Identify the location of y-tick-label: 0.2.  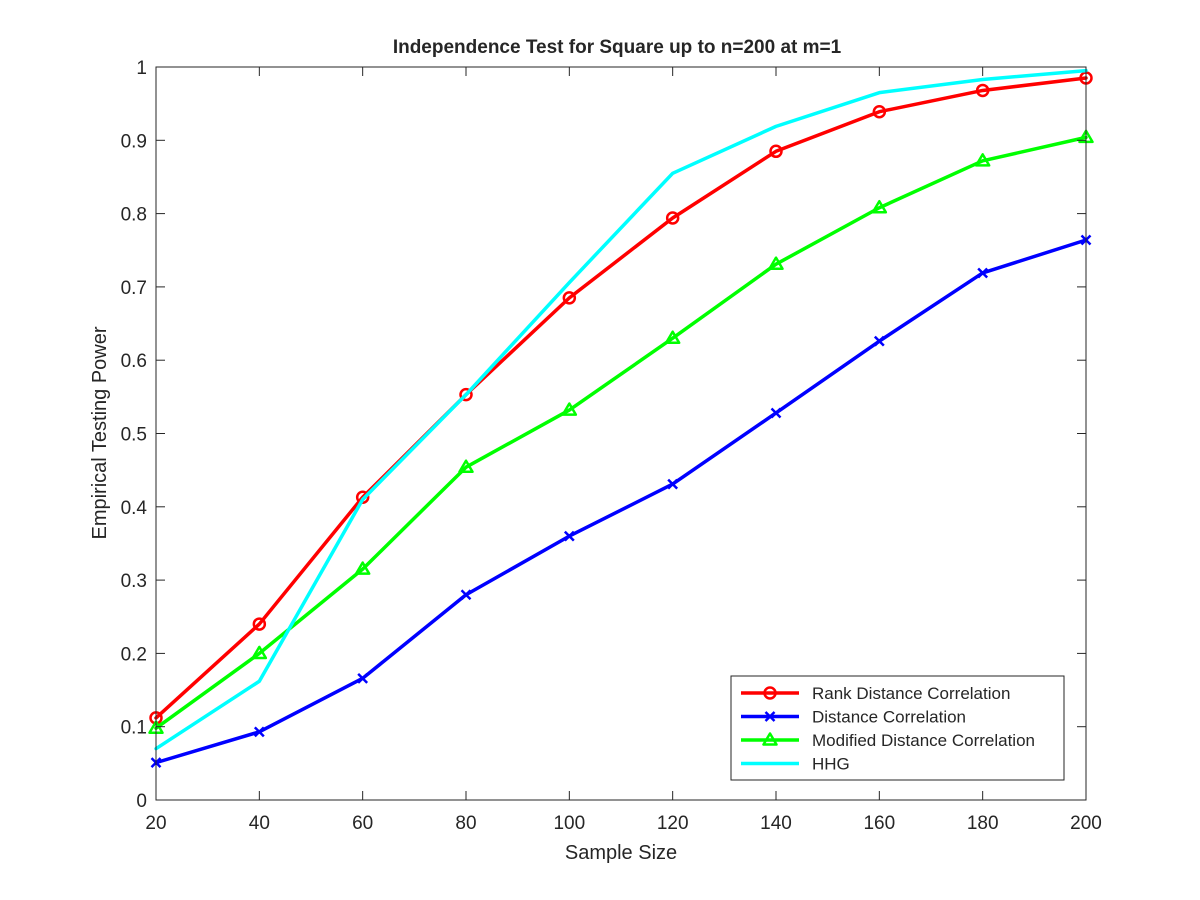
(134, 654).